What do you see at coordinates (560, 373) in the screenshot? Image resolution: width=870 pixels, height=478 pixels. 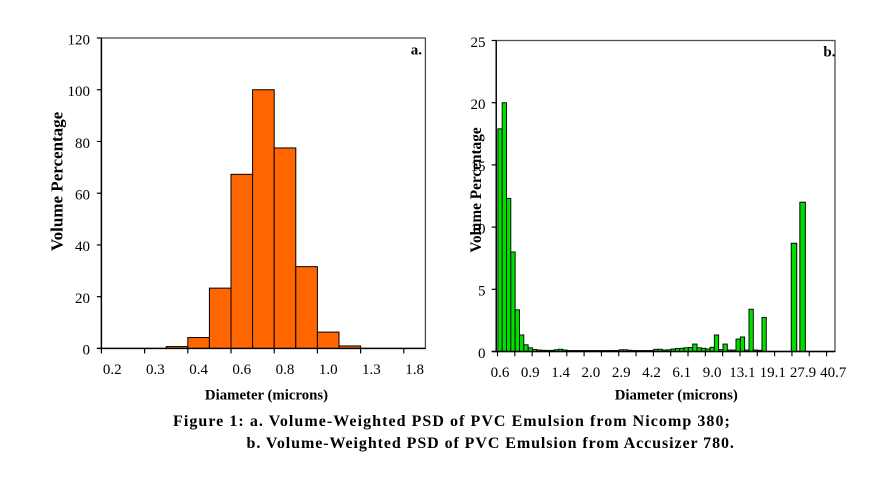 I see `svg-text: 1.4` at bounding box center [560, 373].